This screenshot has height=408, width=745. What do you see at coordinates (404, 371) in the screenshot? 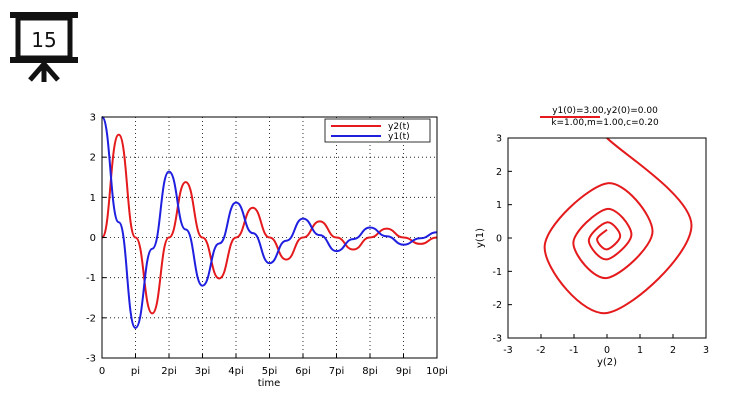
I see `x-tick-label: 9pi` at bounding box center [404, 371].